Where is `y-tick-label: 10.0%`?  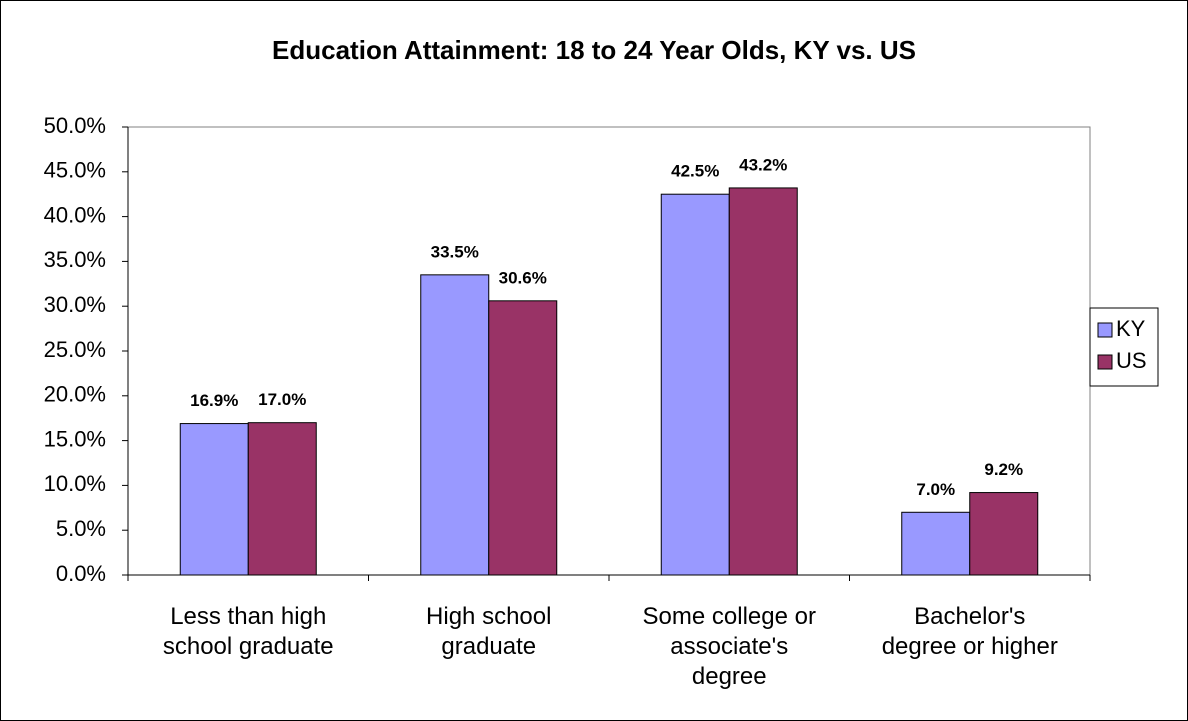
y-tick-label: 10.0% is located at coordinates (75, 483).